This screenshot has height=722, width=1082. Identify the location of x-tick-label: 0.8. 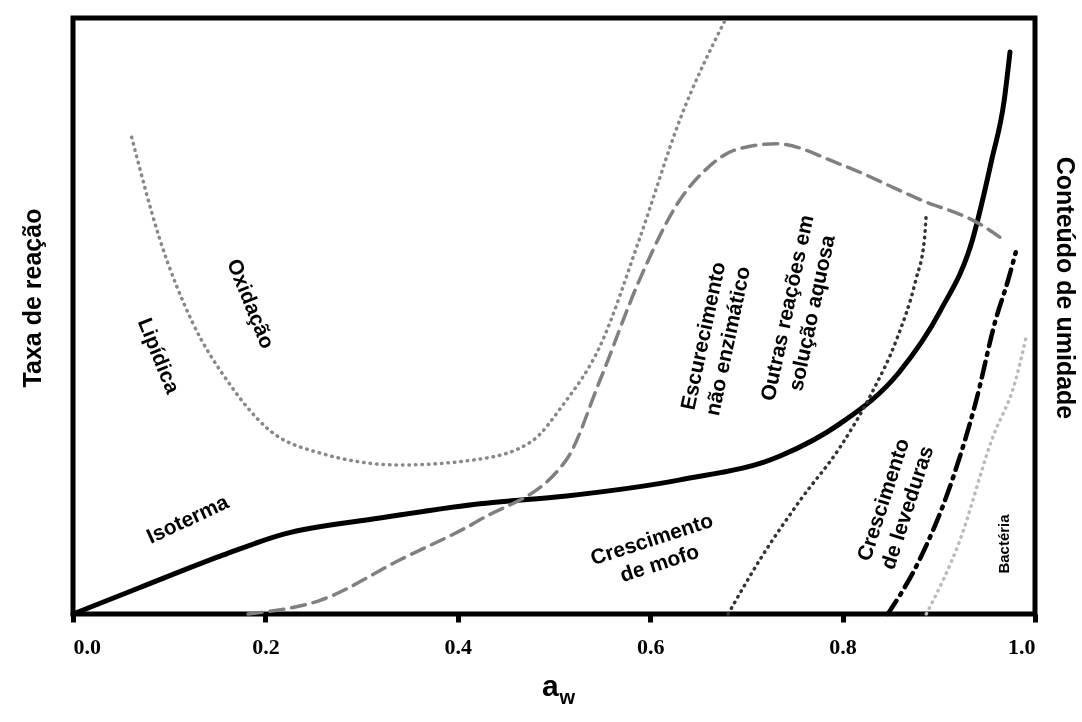
(843, 646).